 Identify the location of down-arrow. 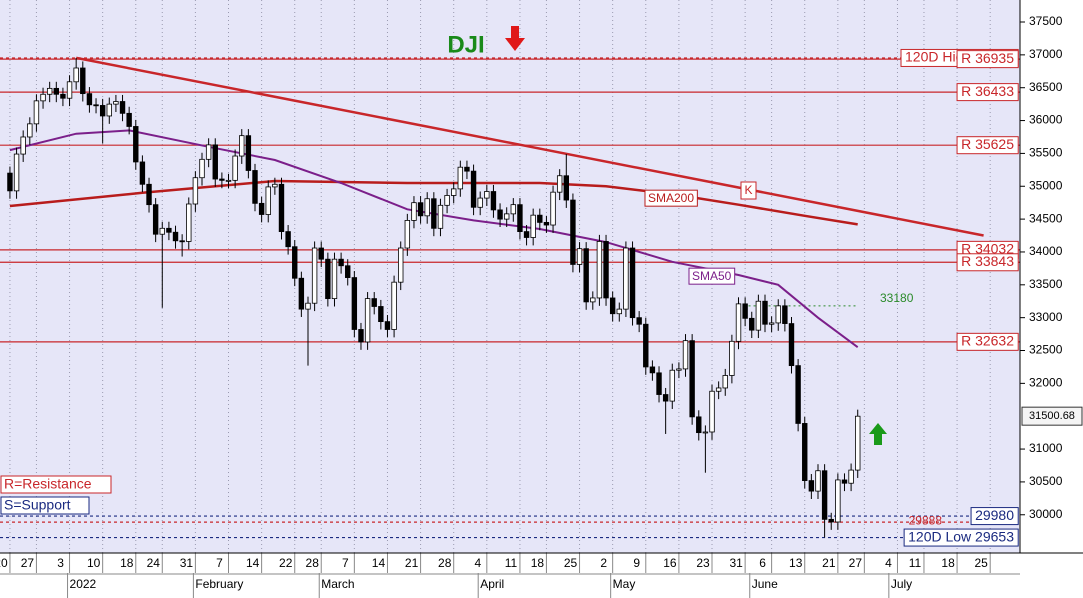
(515, 38).